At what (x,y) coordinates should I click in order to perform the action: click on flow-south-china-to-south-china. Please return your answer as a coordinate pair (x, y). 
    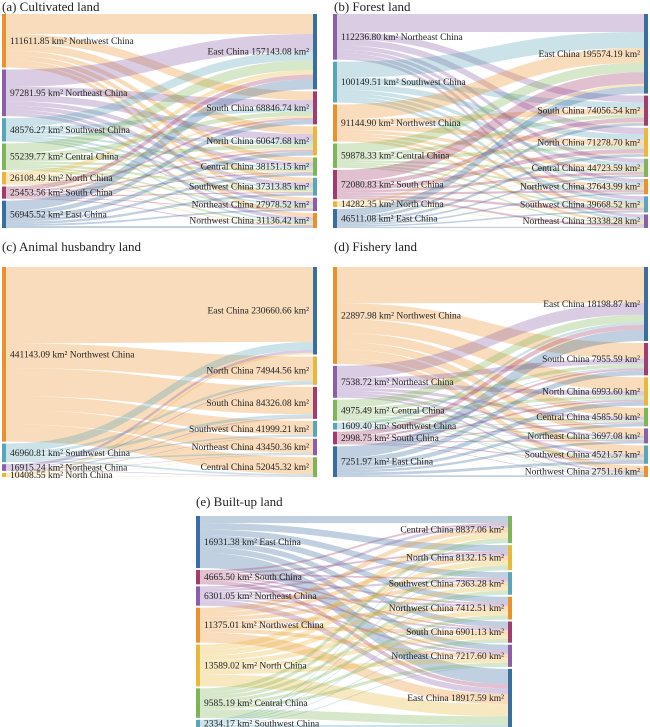
    Looking at the image, I should click on (354, 603).